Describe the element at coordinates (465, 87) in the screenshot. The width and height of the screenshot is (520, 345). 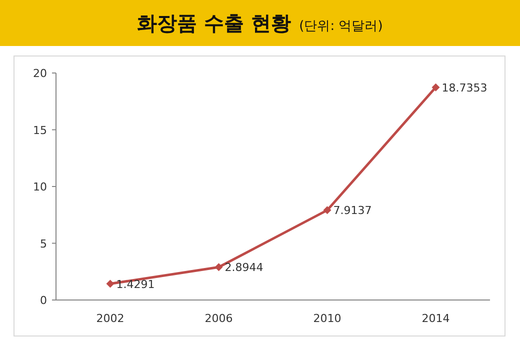
I see `data-label: 18.7353` at that location.